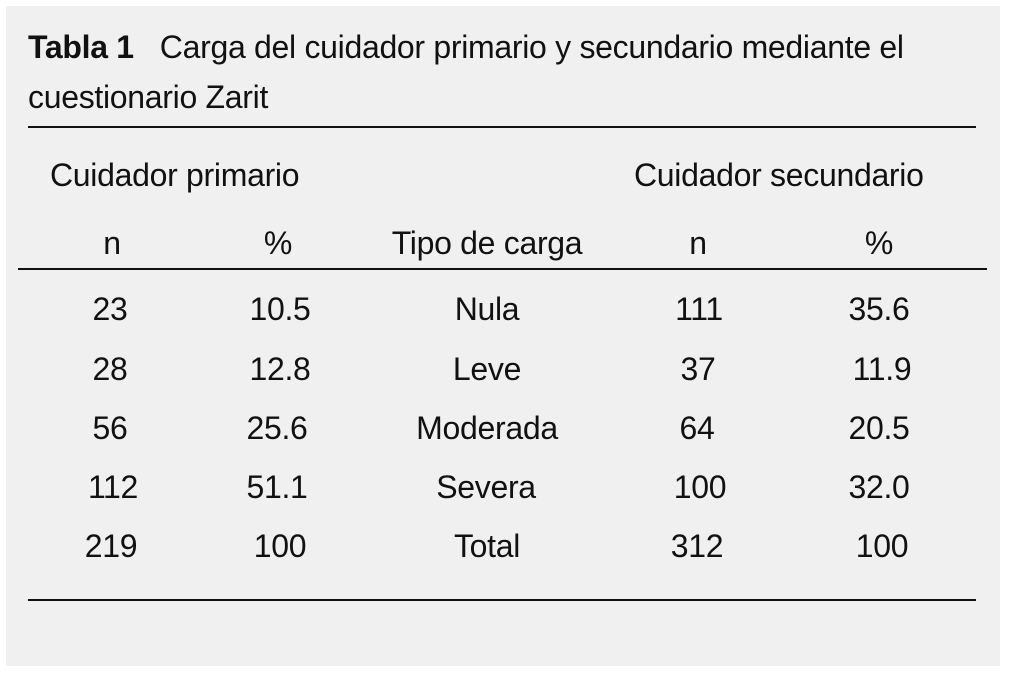  I want to click on table-cell: Nula, so click(487, 309).